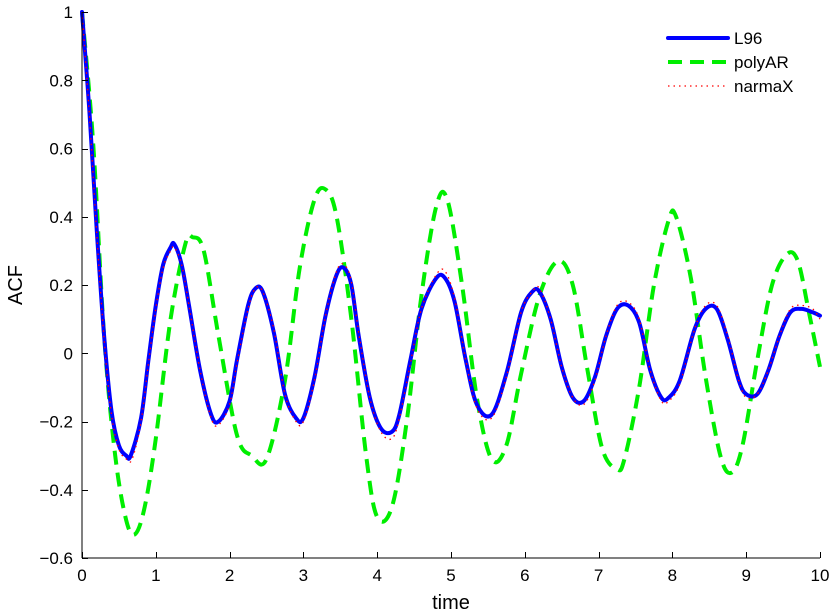 This screenshot has width=830, height=616. What do you see at coordinates (745, 575) in the screenshot?
I see `x-tick-label: 9` at bounding box center [745, 575].